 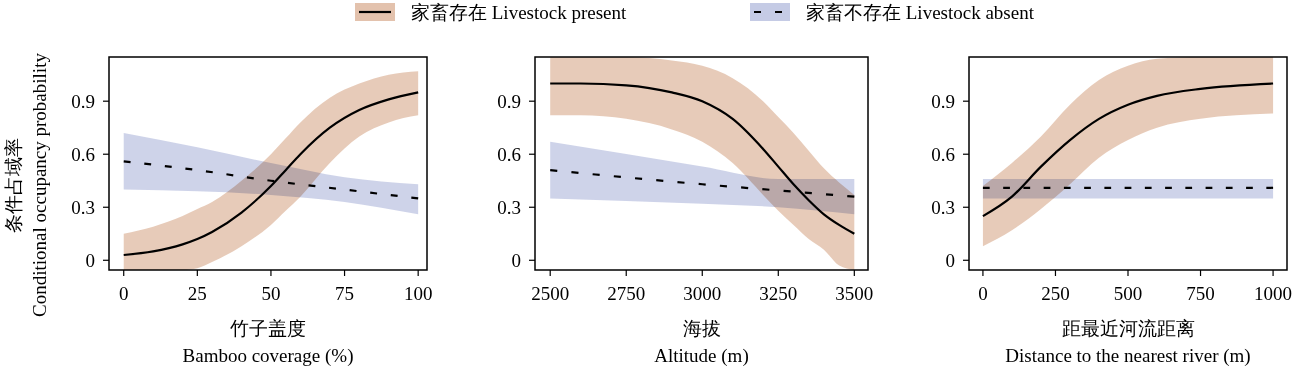 What do you see at coordinates (271, 293) in the screenshot?
I see `x-tick-label: 50` at bounding box center [271, 293].